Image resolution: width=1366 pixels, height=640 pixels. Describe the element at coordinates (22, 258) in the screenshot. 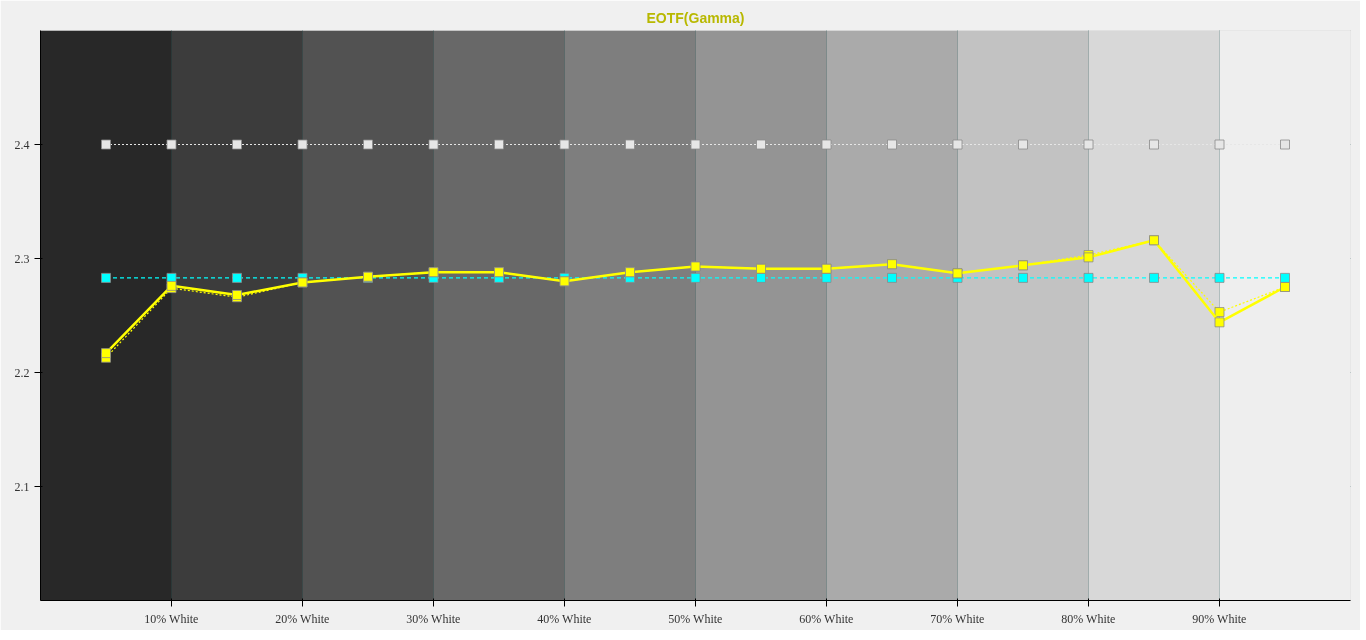

I see `y-tick-label: 2.3` at that location.